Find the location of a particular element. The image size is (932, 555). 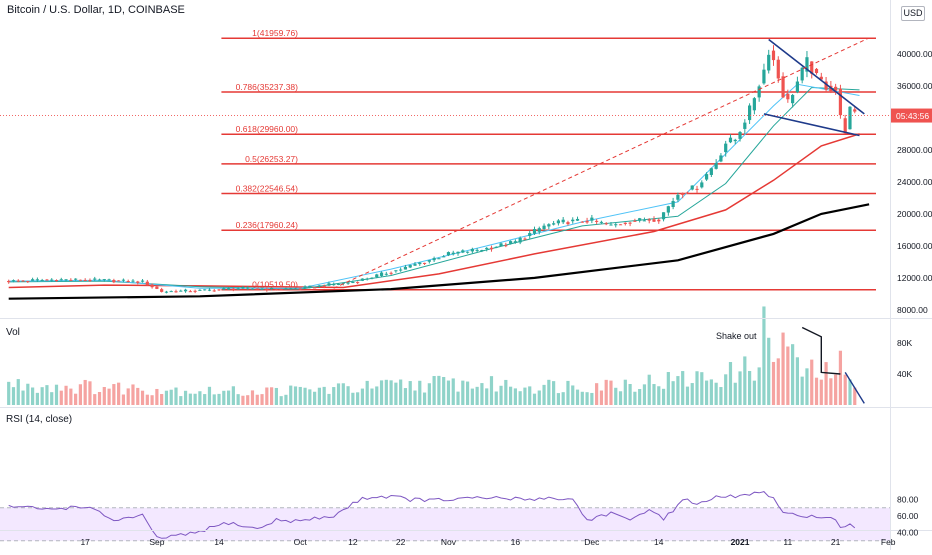

price-tick-label: 20000.00 is located at coordinates (914, 214).